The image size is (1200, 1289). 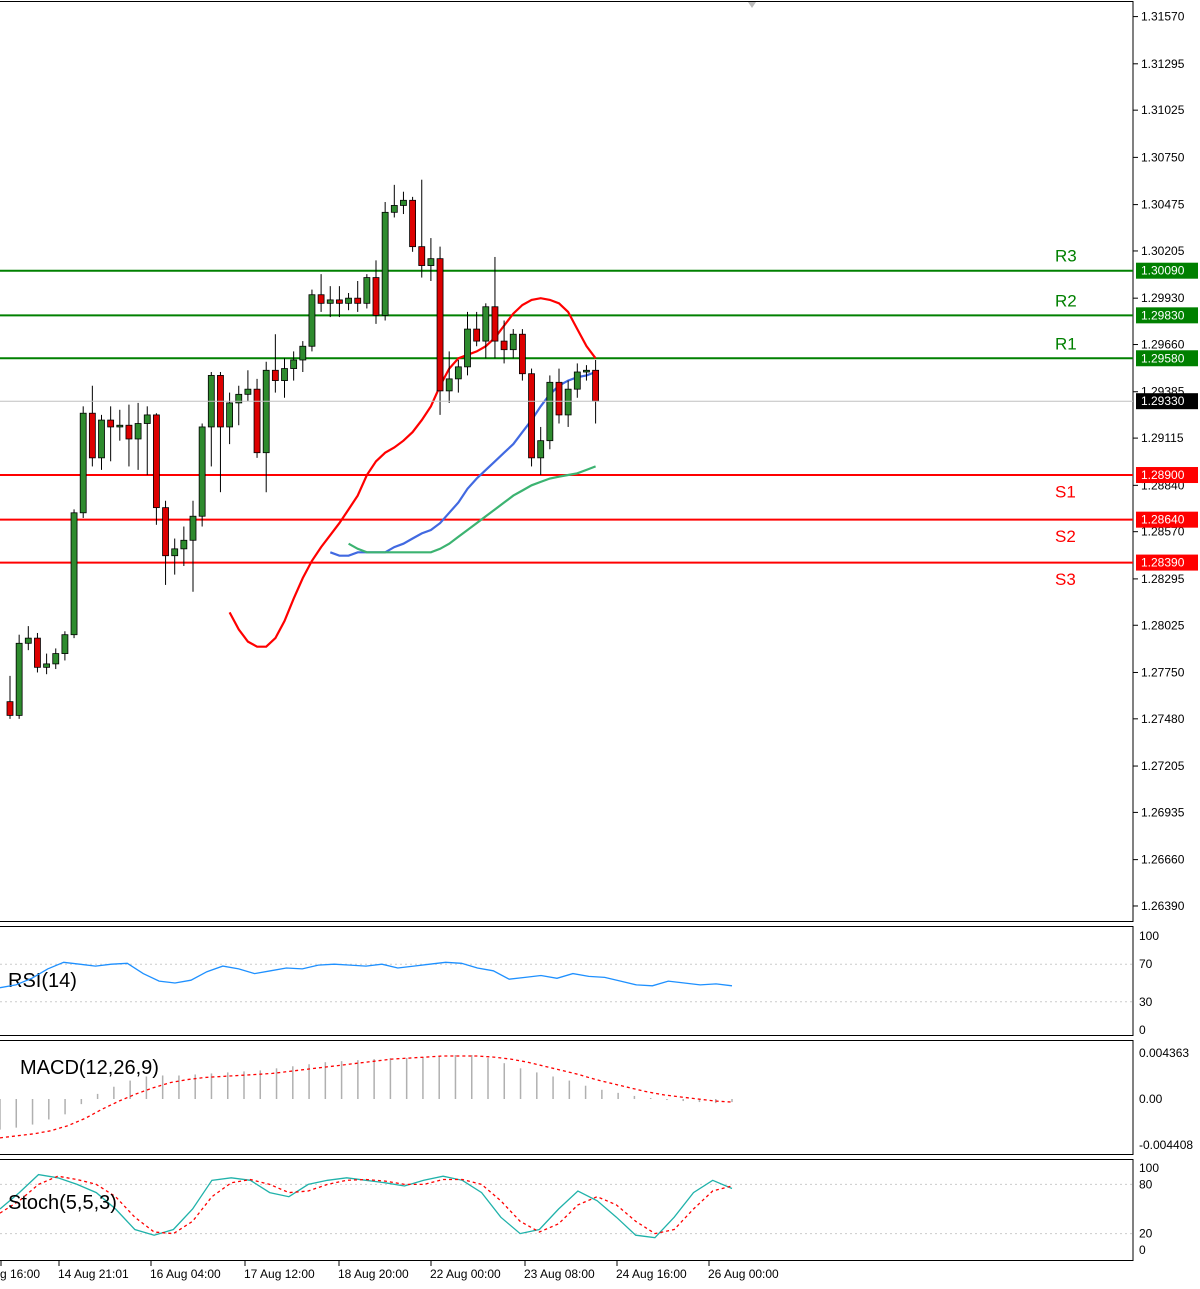 I want to click on price-tick-label: 1.28295, so click(x=1163, y=579).